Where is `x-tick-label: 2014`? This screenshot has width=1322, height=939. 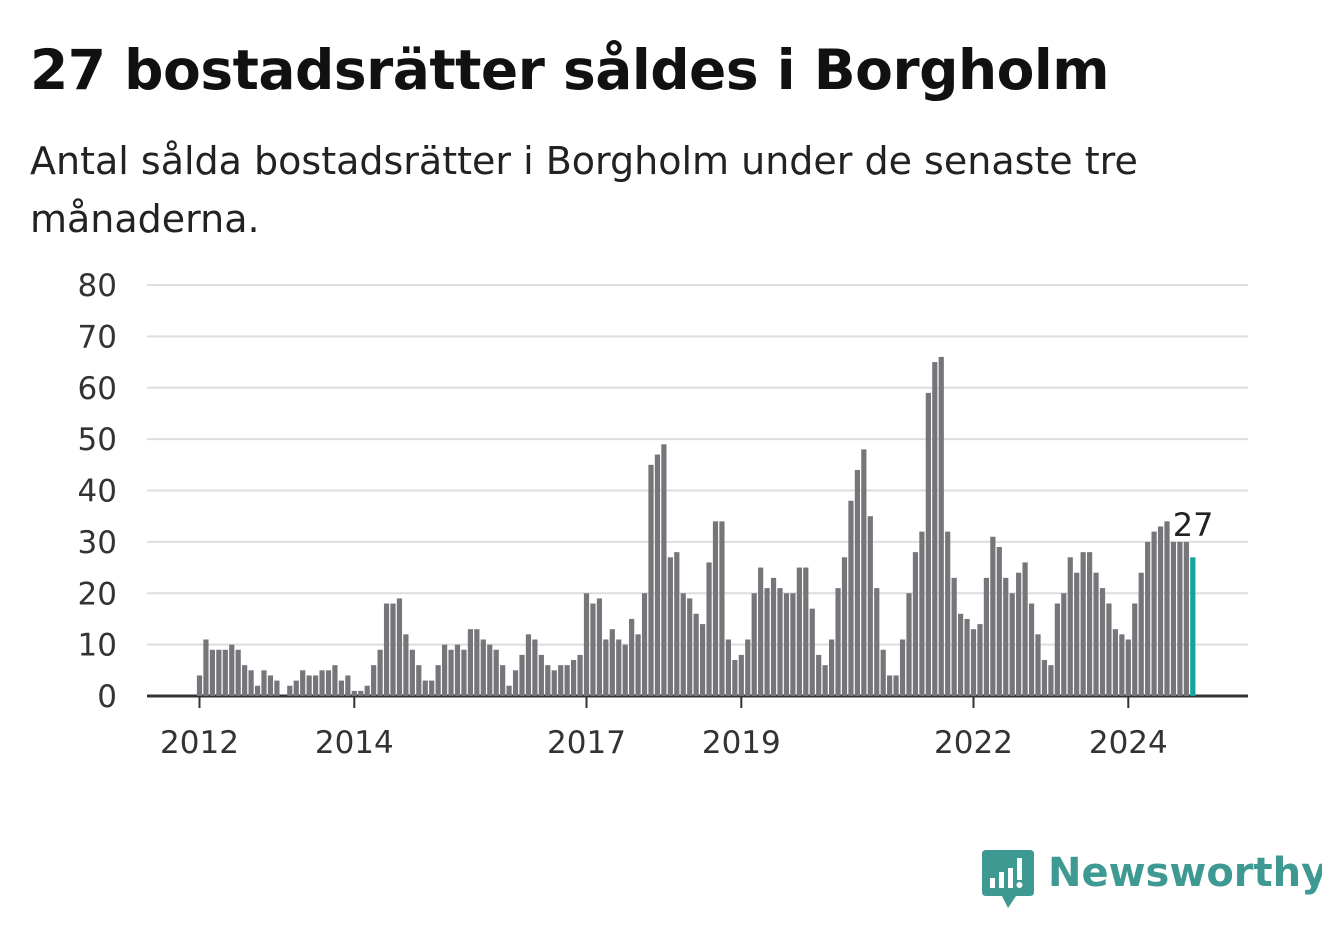
x-tick-label: 2014 is located at coordinates (354, 743).